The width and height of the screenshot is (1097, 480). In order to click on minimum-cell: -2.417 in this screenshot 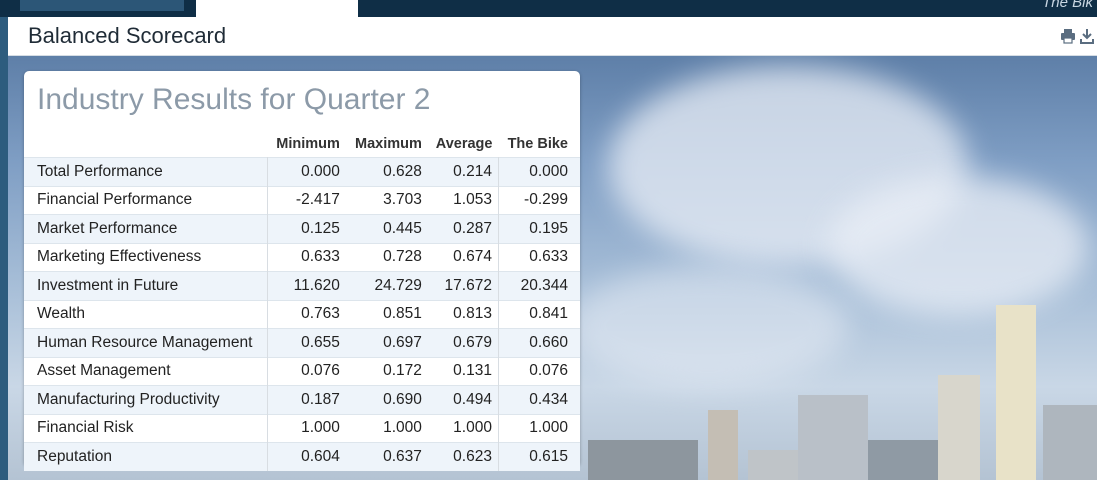, I will do `click(317, 200)`.